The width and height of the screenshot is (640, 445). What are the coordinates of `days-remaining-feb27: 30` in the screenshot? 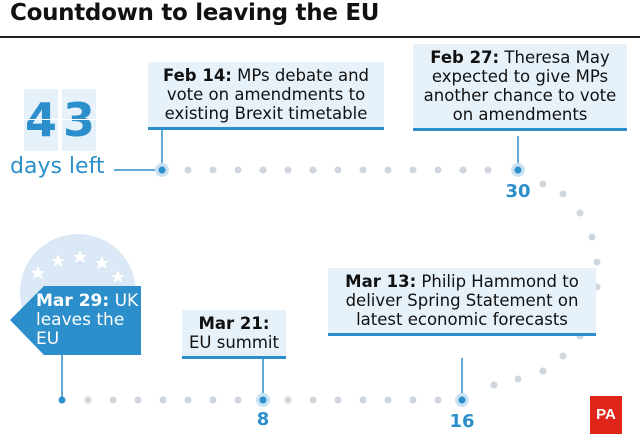 It's located at (518, 191).